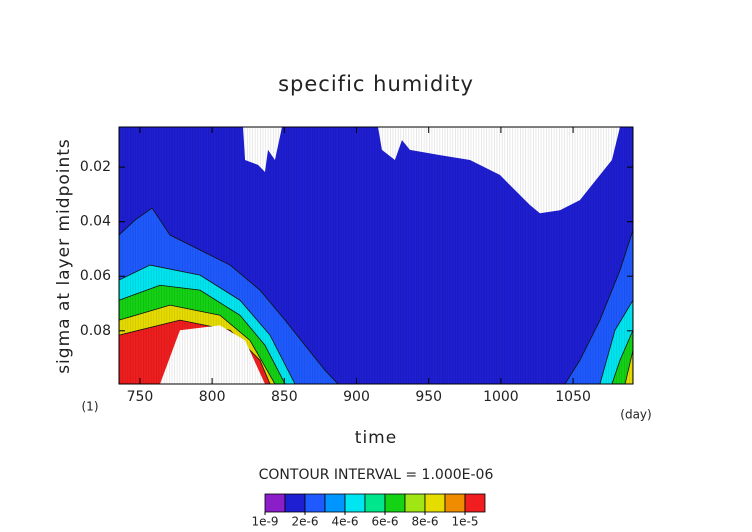  Describe the element at coordinates (385, 522) in the screenshot. I see `colorbar-label: 6e-6` at that location.